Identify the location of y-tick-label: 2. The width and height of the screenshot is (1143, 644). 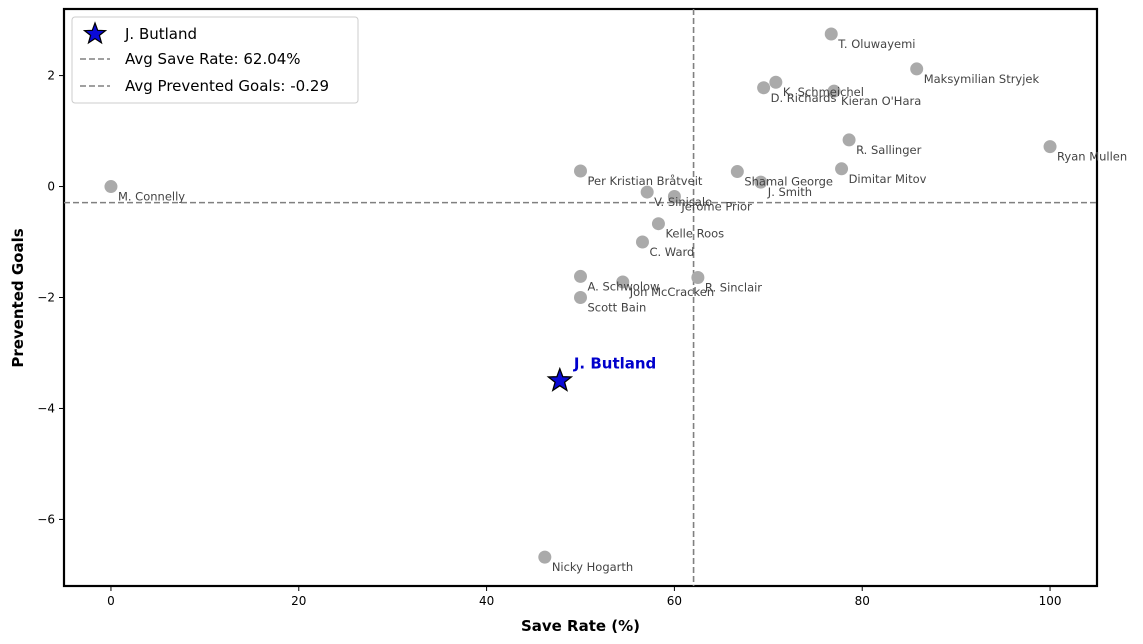
(51, 76).